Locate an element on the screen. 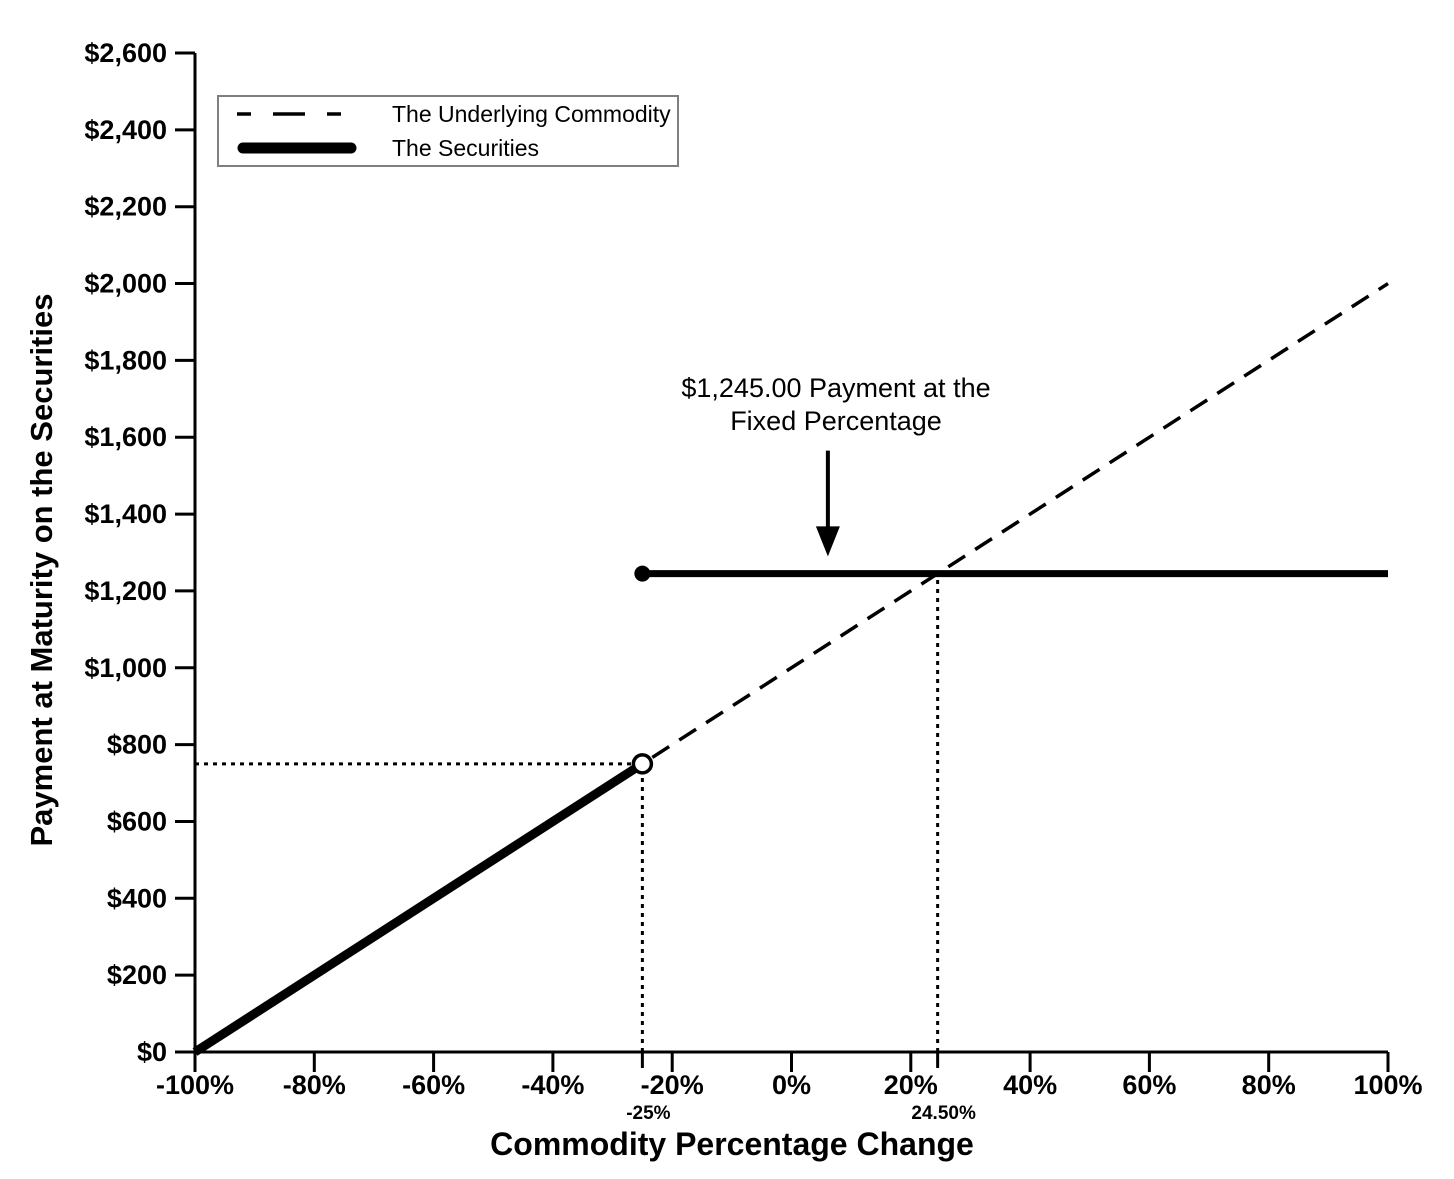  y-tick-label: $1,200 is located at coordinates (125, 591).